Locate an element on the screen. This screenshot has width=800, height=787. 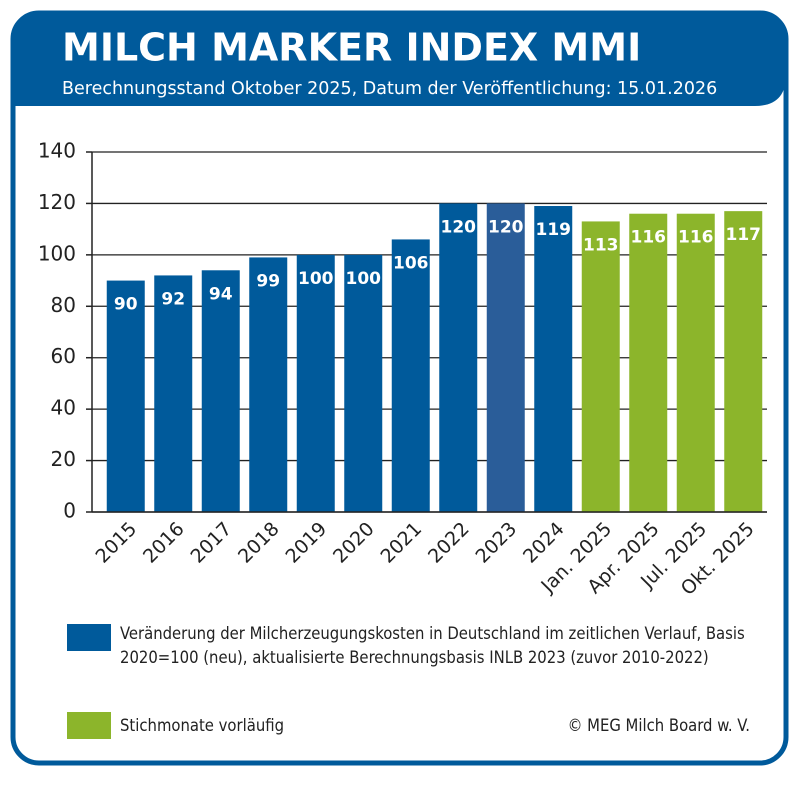
x-tick-label: 2021 is located at coordinates (401, 543).